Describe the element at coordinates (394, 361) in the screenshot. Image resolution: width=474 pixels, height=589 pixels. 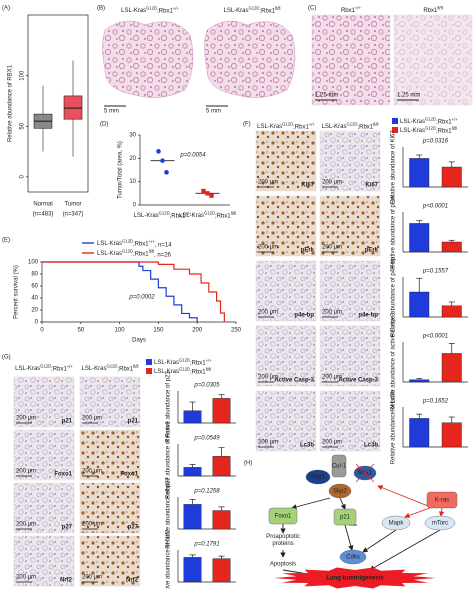
I see `y-axis-label: Relative abundance of active Casp-3` at that location.